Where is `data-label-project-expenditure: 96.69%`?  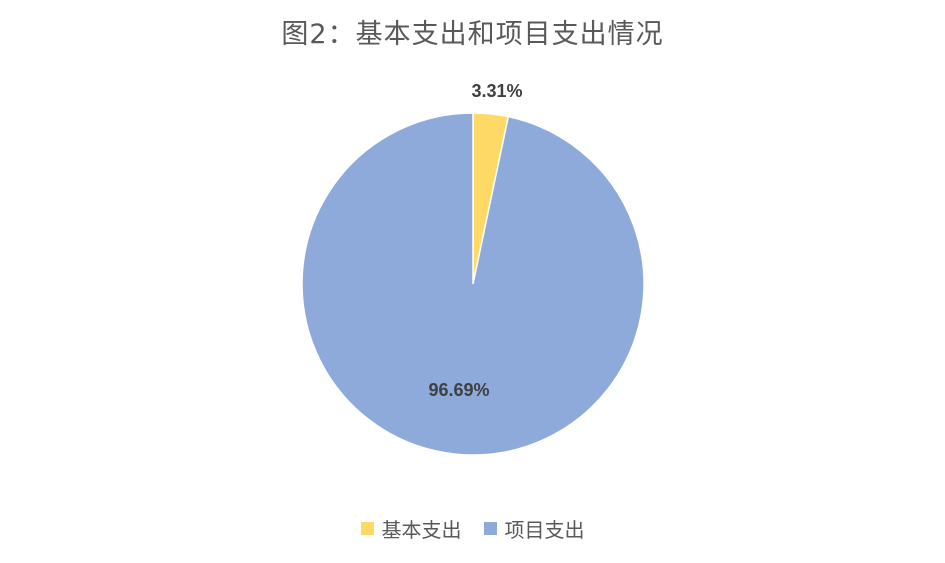 data-label-project-expenditure: 96.69% is located at coordinates (458, 390).